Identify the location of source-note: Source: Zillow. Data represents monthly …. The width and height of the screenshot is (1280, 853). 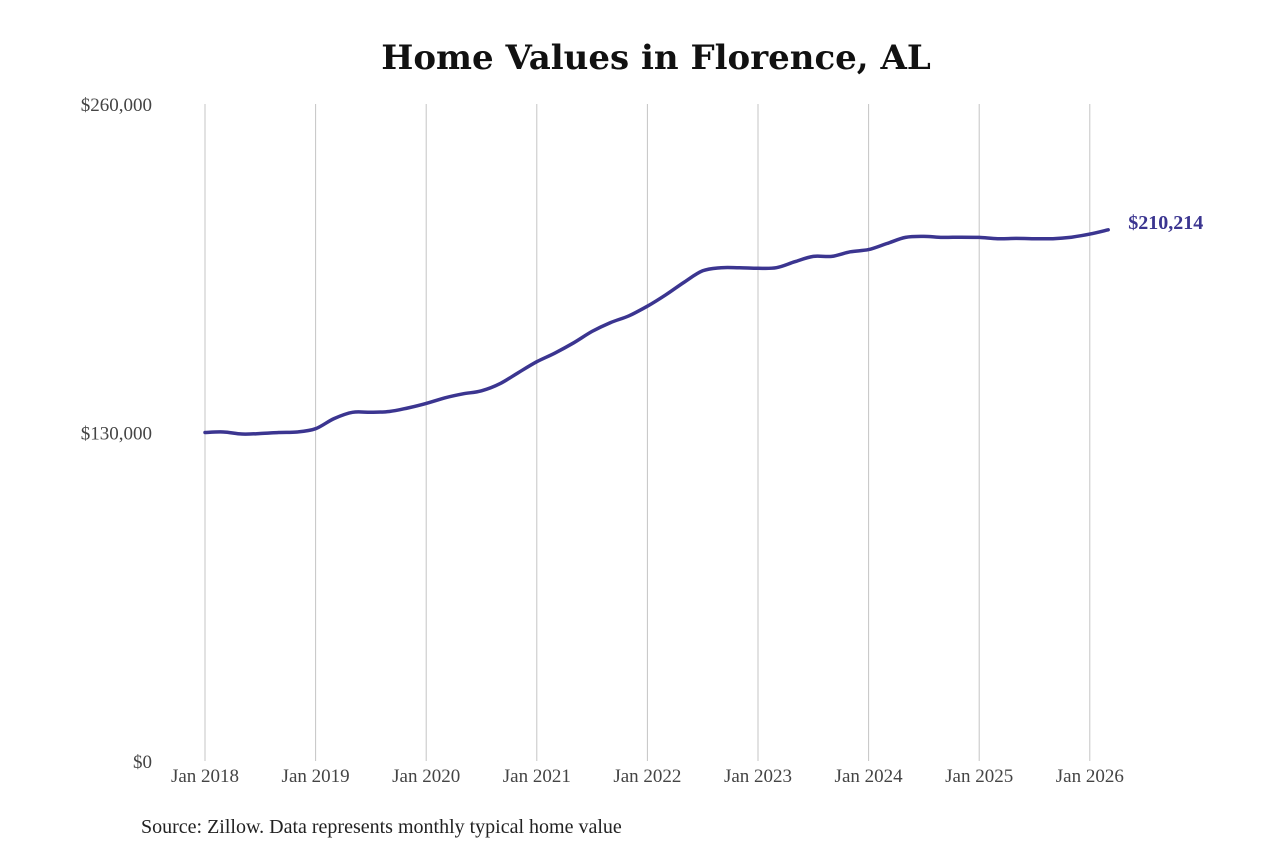
(381, 827).